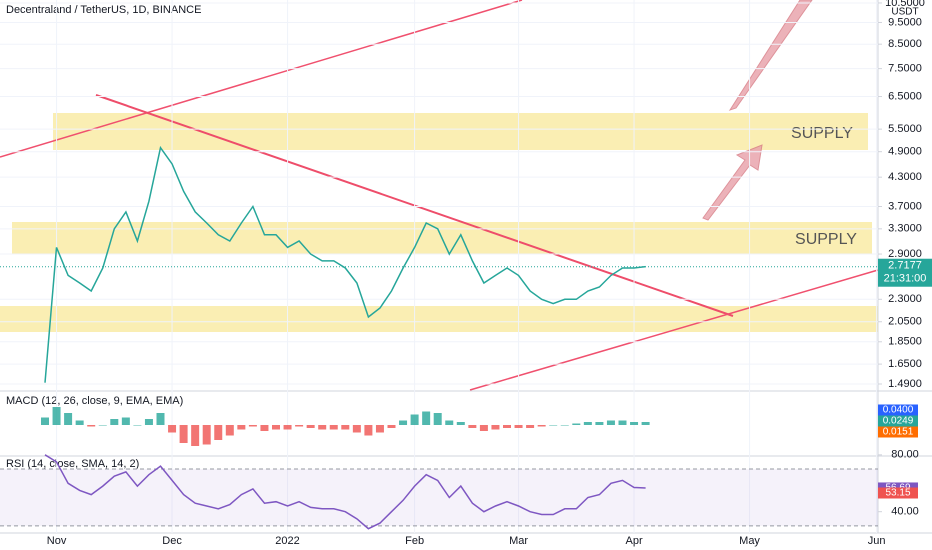  Describe the element at coordinates (905, 44) in the screenshot. I see `y-tick-label: 8.5000` at that location.